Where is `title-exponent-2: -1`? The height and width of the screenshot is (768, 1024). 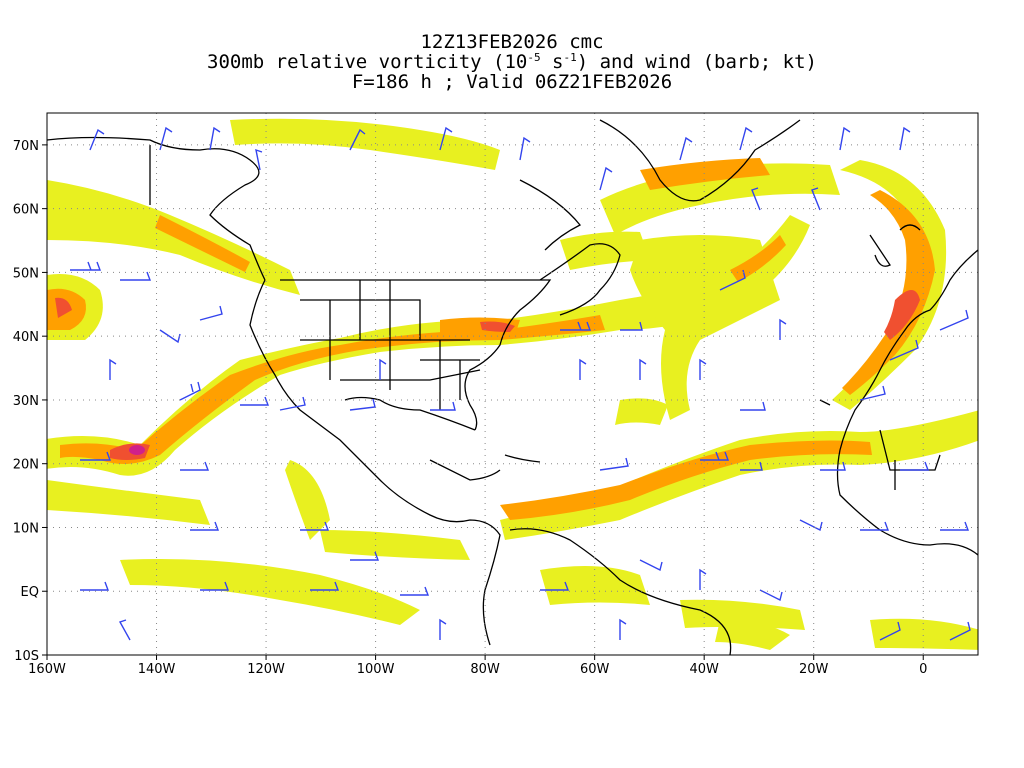
title-exponent-2: -1 is located at coordinates (570, 57).